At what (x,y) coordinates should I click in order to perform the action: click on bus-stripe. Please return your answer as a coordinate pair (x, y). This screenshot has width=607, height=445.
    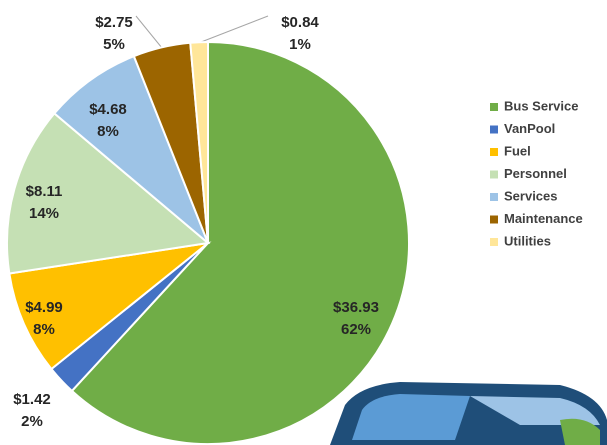
    Looking at the image, I should click on (580, 431).